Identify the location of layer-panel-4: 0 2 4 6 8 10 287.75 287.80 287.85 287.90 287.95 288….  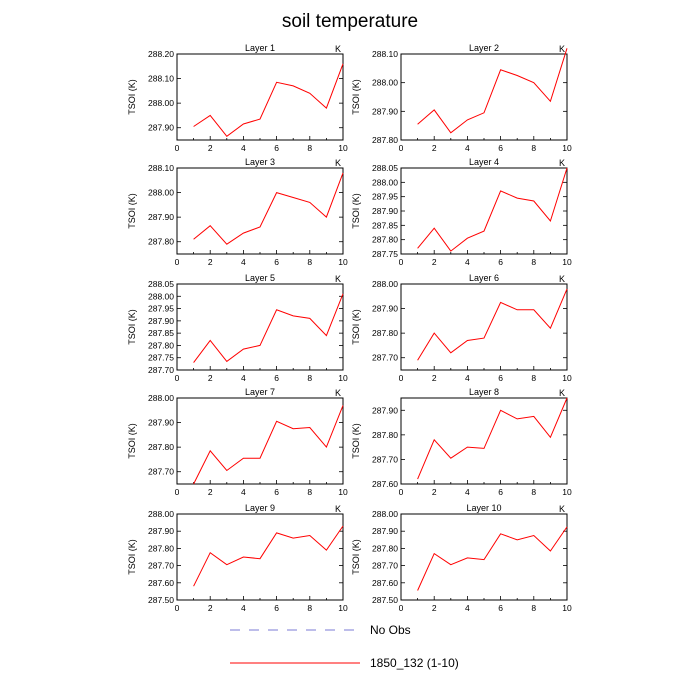
(461, 212).